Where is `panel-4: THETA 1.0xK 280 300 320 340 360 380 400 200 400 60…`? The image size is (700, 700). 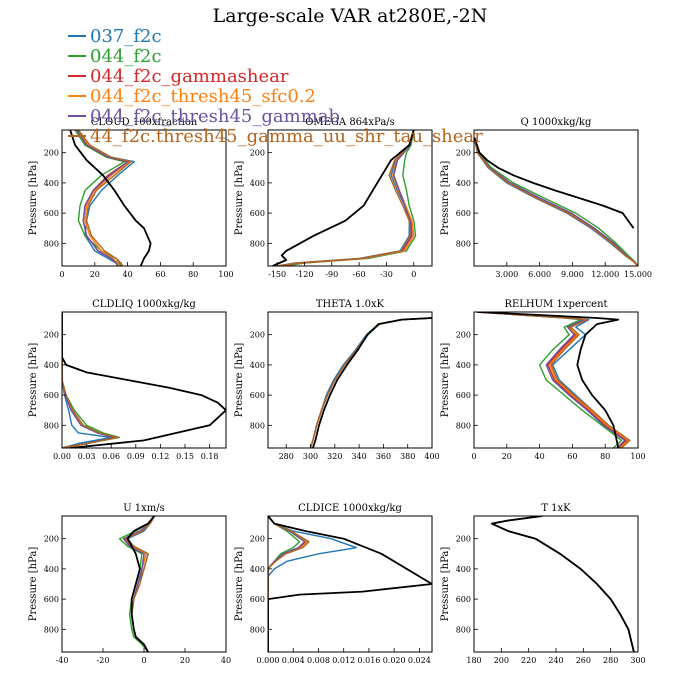
panel-4: THETA 1.0xK 280 300 320 340 360 380 400 200 400 60… is located at coordinates (337, 380).